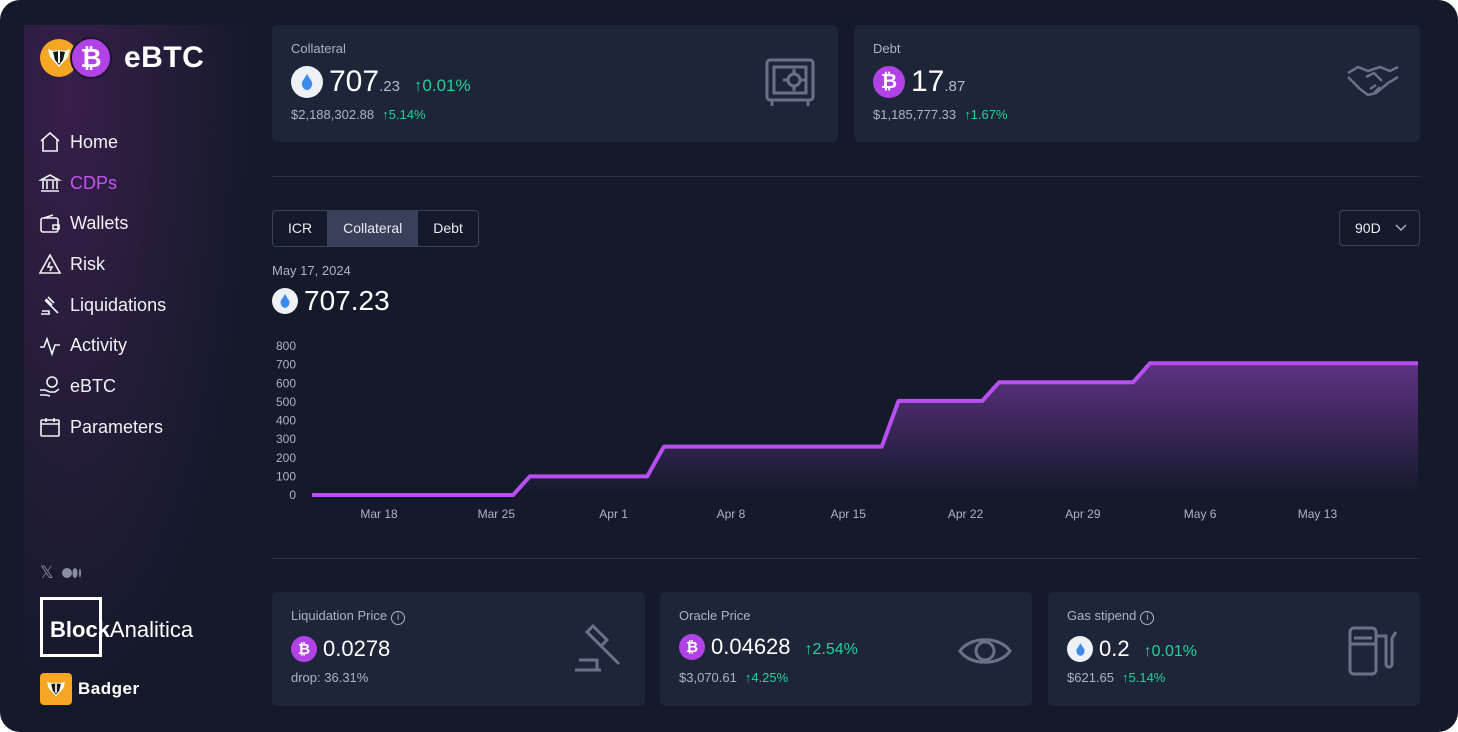 This screenshot has width=1458, height=732. I want to click on x-tick-label: Apr 29, so click(1083, 514).